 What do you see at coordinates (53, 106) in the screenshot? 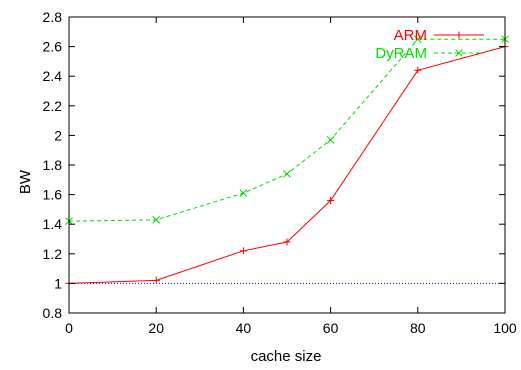
I see `y-tick-label: 2.2` at bounding box center [53, 106].